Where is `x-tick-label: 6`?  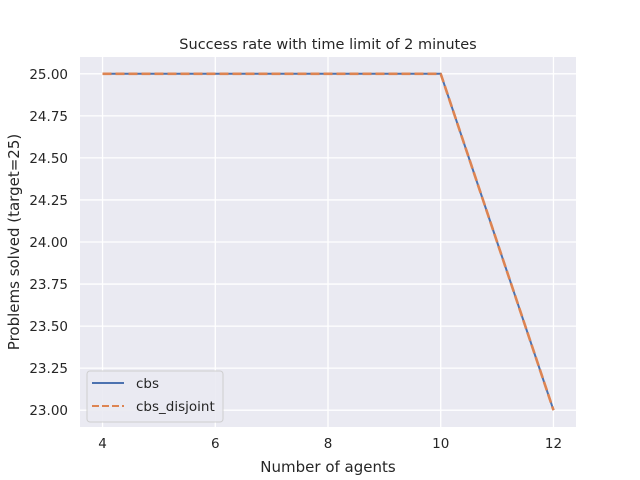 x-tick-label: 6 is located at coordinates (215, 444).